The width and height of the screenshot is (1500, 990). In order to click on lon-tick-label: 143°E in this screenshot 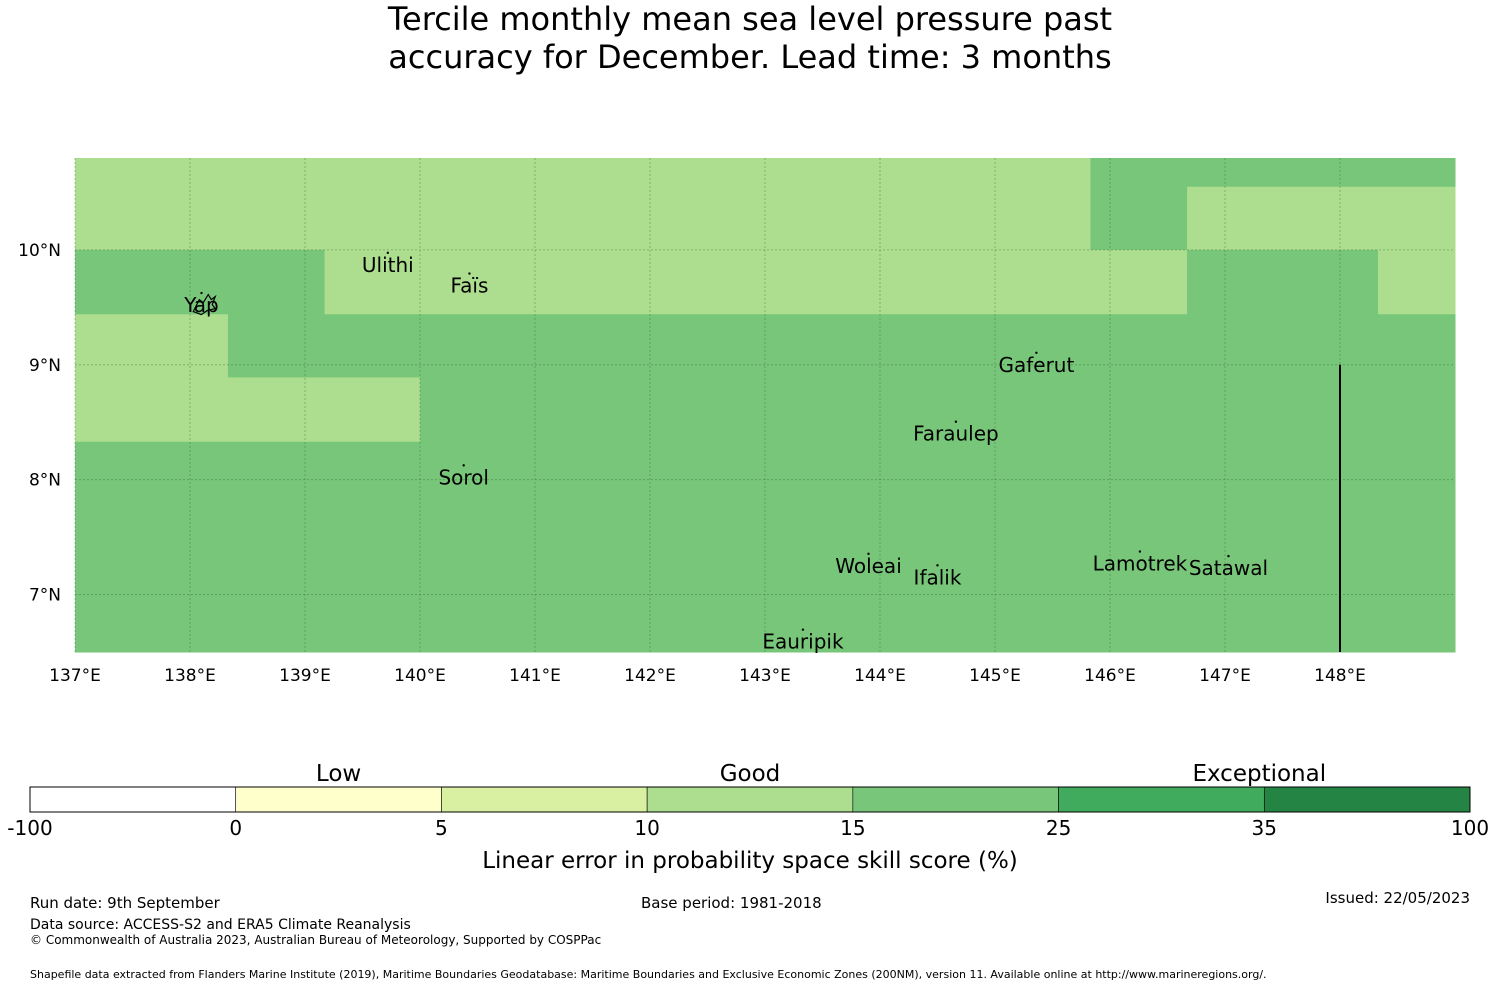, I will do `click(765, 676)`.